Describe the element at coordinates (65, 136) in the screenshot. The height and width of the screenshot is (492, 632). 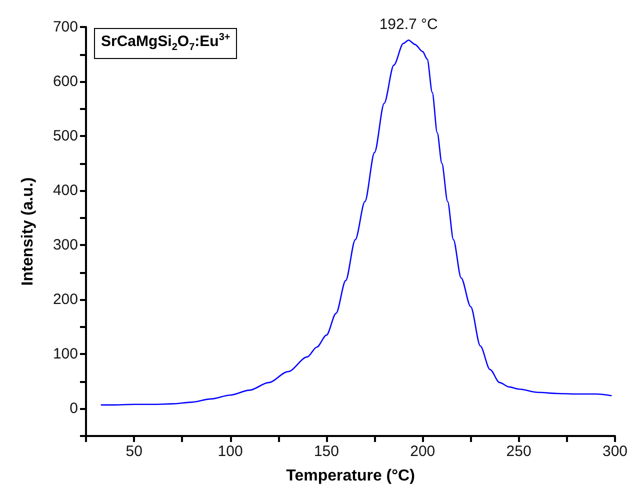
I see `y-tick-label: 500` at that location.